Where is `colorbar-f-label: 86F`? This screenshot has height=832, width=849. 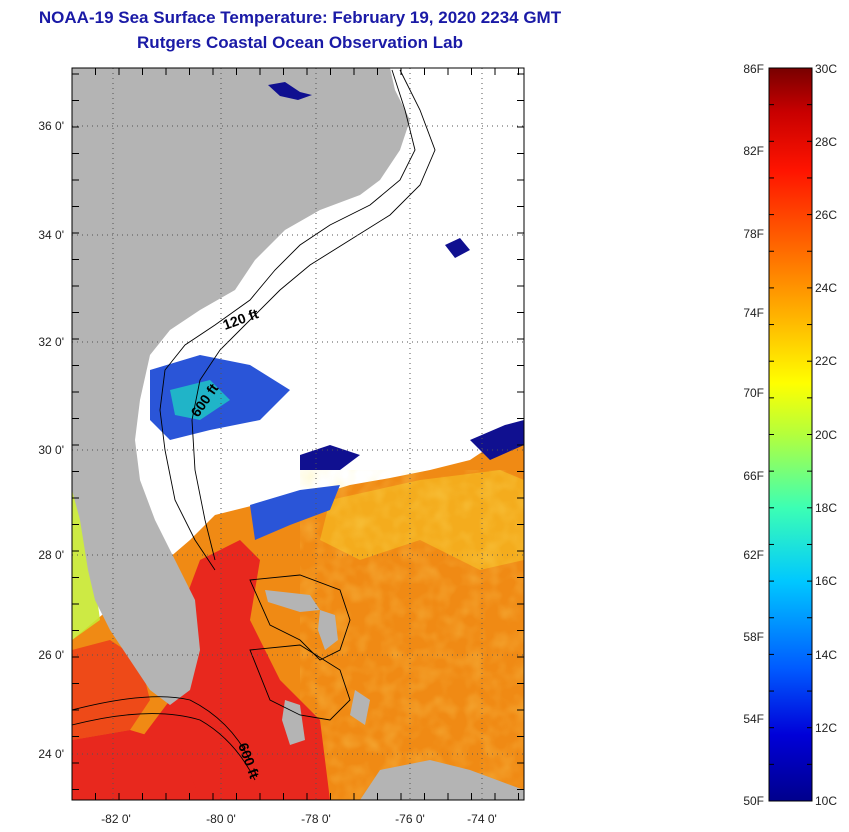 colorbar-f-label: 86F is located at coordinates (753, 69).